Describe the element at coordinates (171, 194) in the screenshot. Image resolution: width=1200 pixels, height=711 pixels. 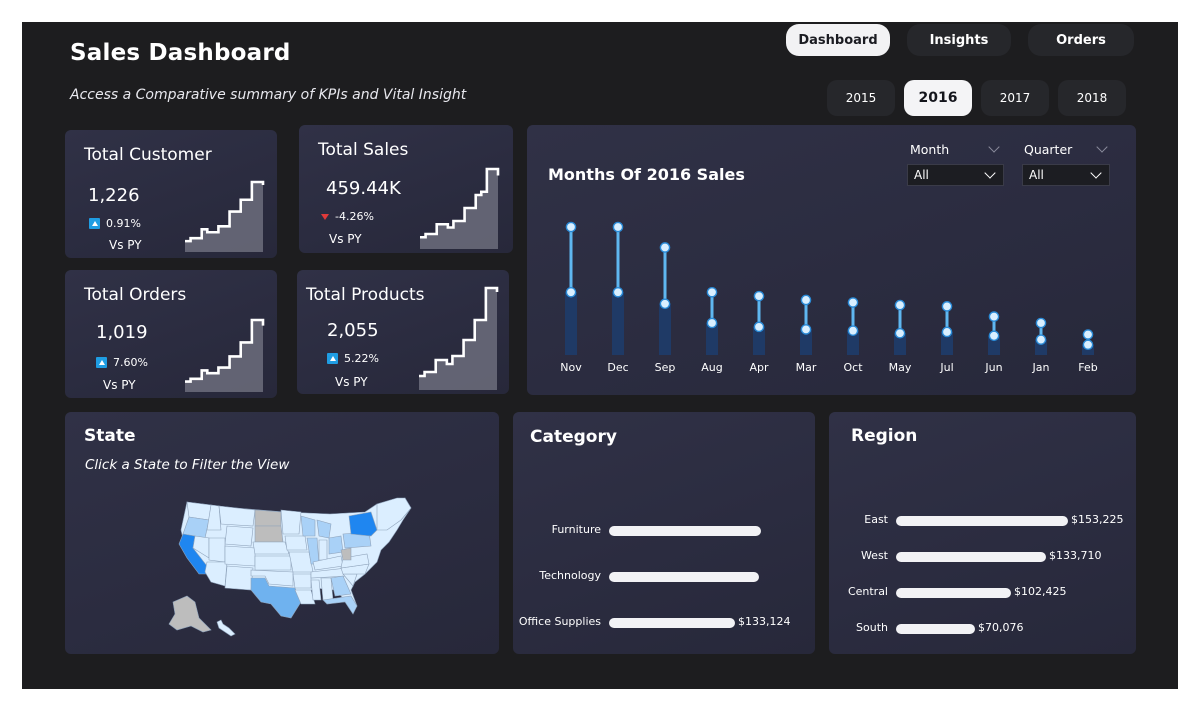
I see `kpi-card-total-customer: Total Customer 1,226 0.91% Vs PY` at that location.